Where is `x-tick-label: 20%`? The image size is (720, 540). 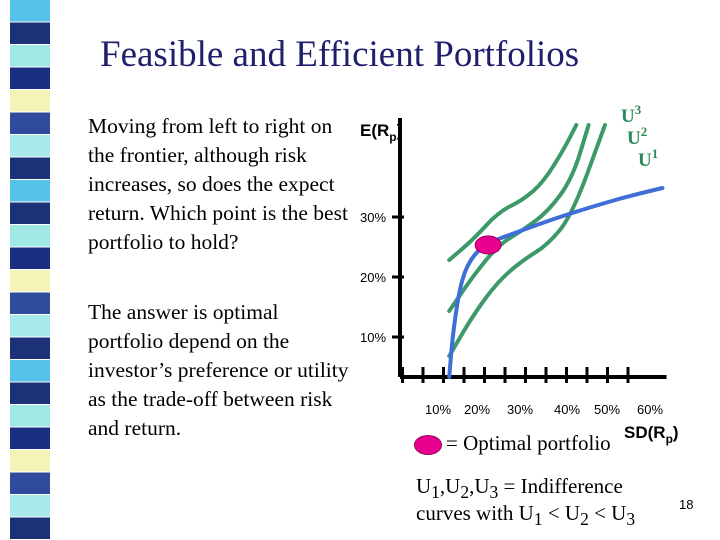 x-tick-label: 20% is located at coordinates (477, 409).